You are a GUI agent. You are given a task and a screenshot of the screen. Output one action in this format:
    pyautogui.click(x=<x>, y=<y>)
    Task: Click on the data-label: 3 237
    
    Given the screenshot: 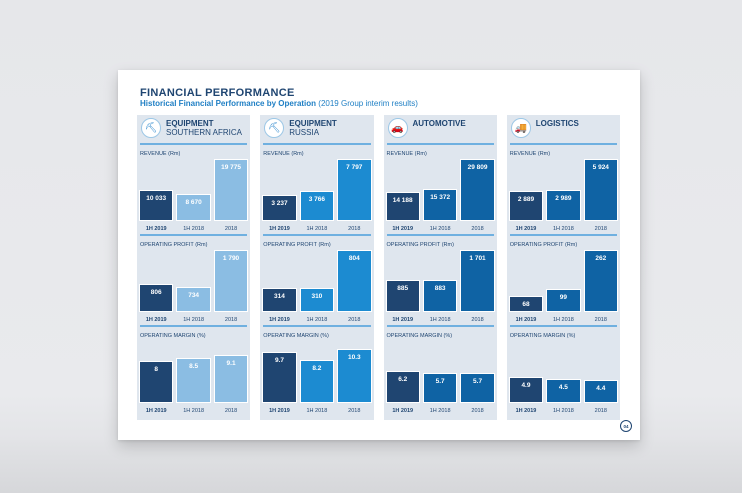 What is the action you would take?
    pyautogui.click(x=279, y=204)
    